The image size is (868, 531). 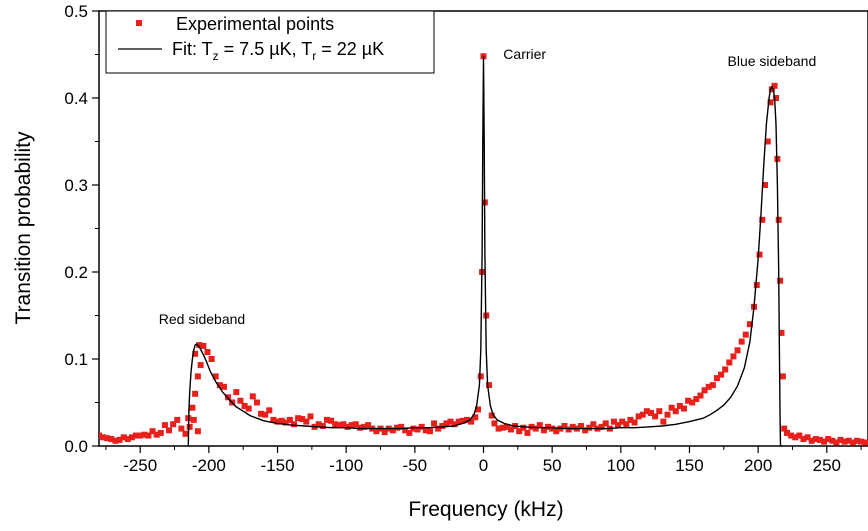 I want to click on legend-label-points: Experimental points, so click(x=255, y=24).